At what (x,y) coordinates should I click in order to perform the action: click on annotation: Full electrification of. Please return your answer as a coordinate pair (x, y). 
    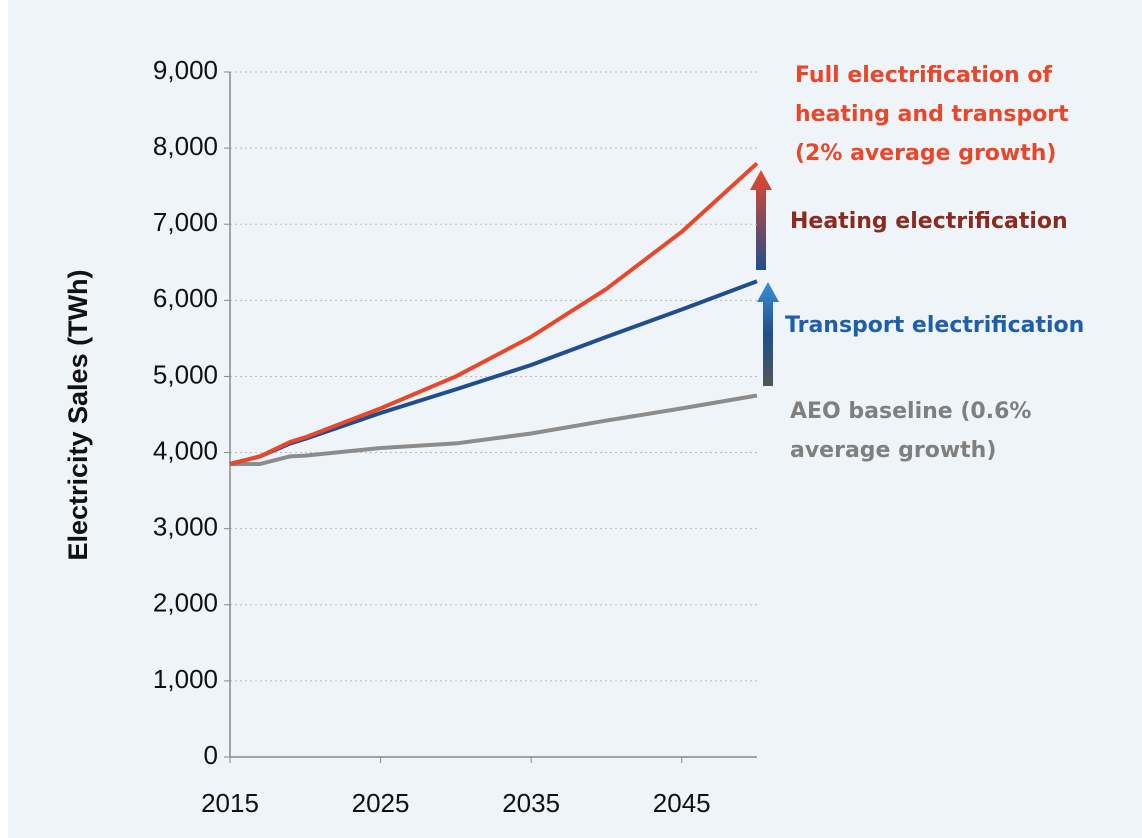
    Looking at the image, I should click on (923, 75).